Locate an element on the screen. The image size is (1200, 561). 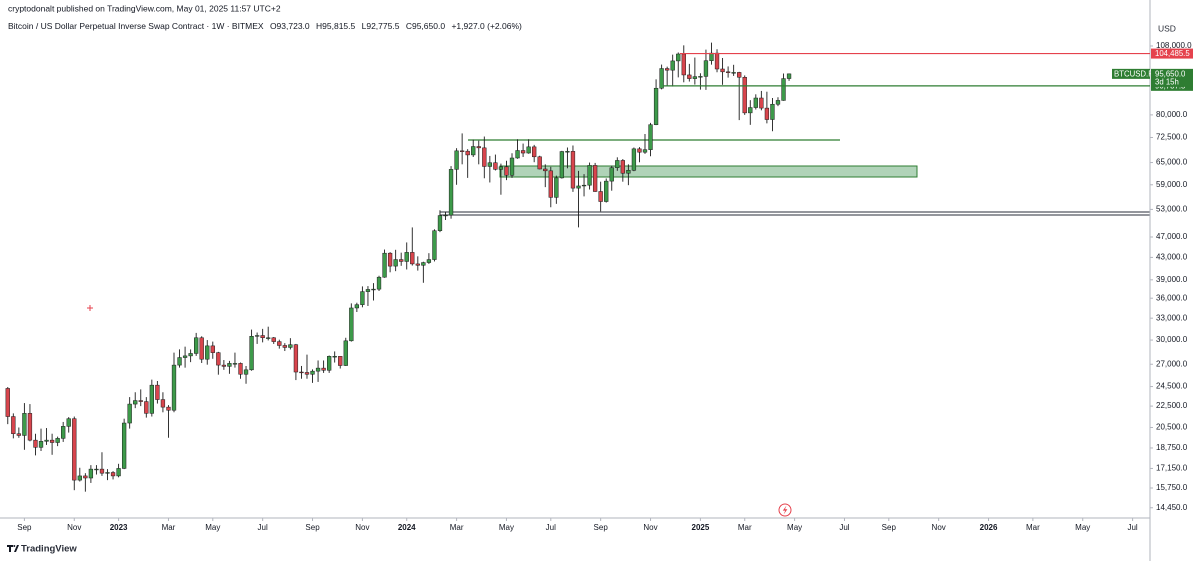
brand-logo: TradingView is located at coordinates (42, 549).